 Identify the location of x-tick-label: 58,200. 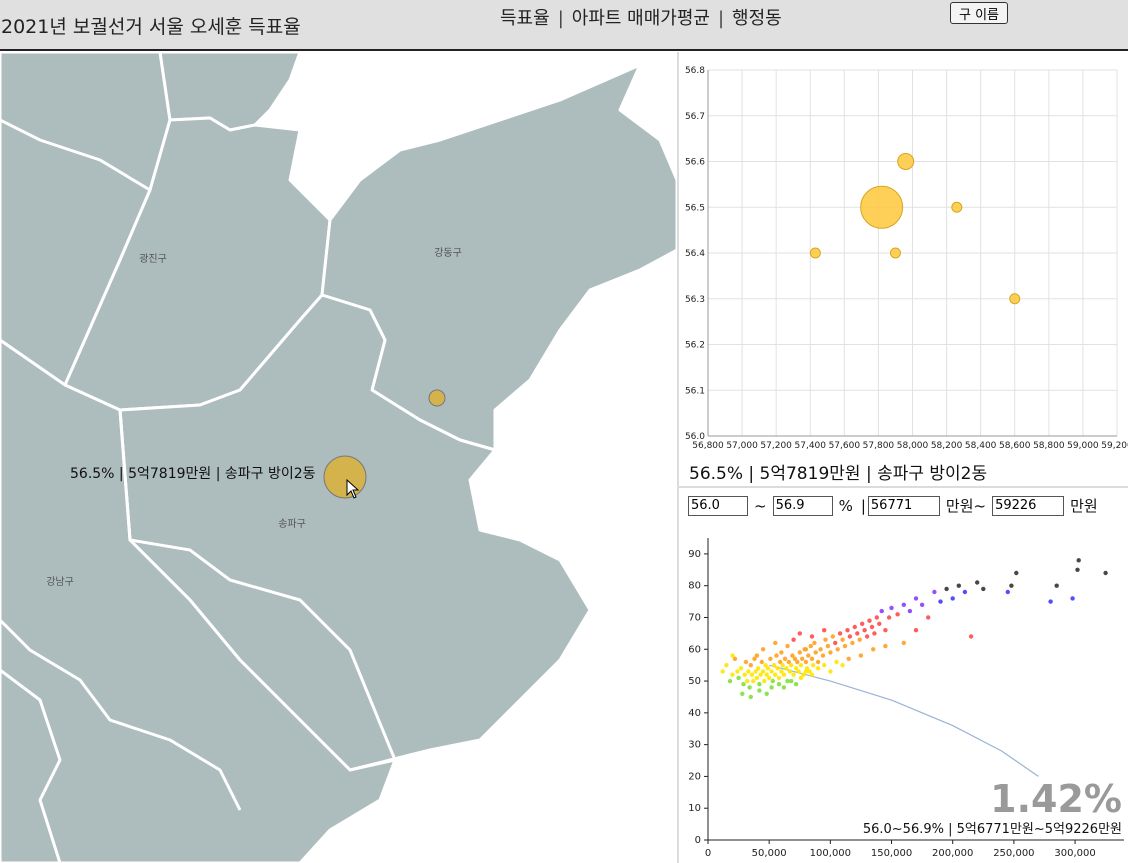
(947, 446).